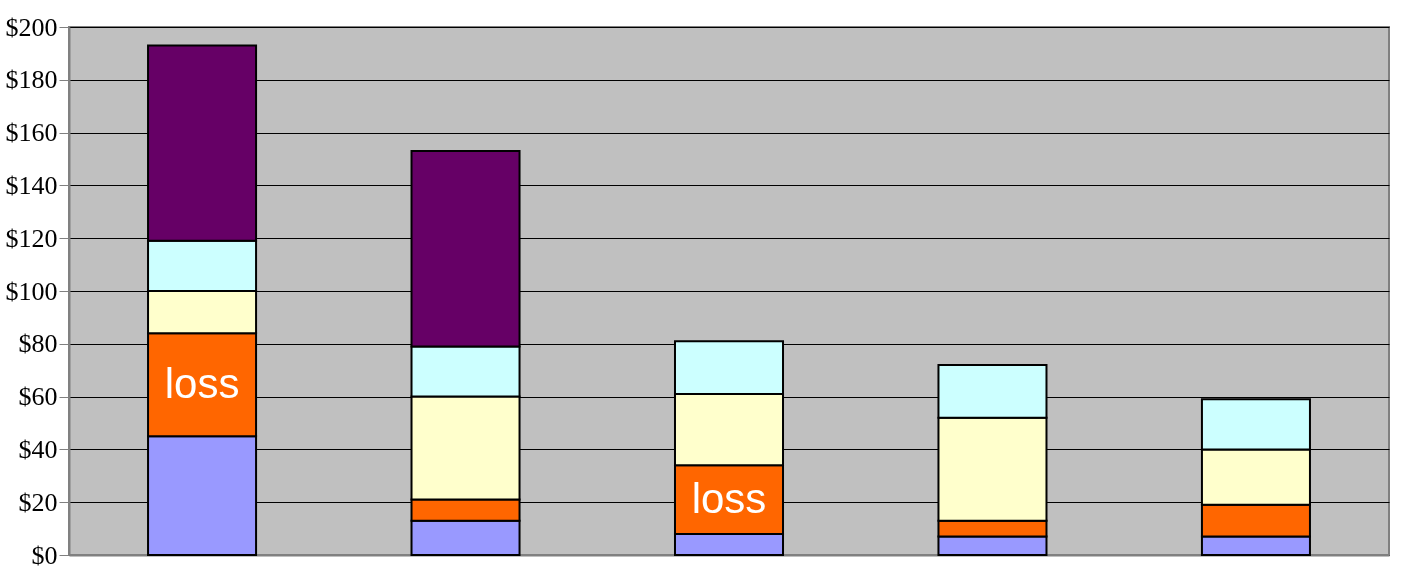 This screenshot has width=1420, height=572. What do you see at coordinates (31, 291) in the screenshot?
I see `y-tick-label: $100` at bounding box center [31, 291].